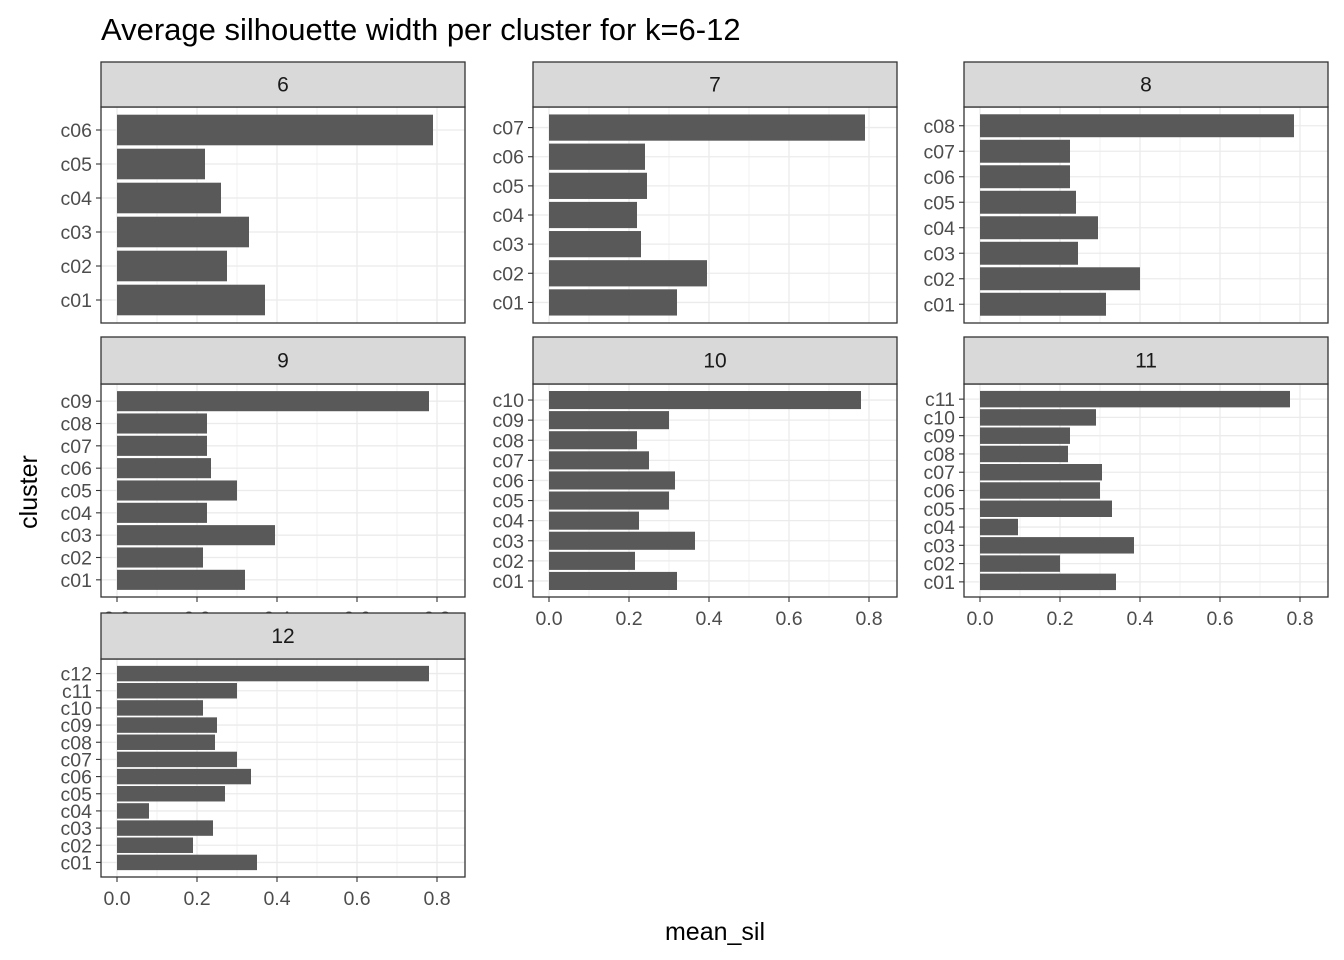 The image size is (1344, 960). I want to click on bar-9-c09, so click(273, 401).